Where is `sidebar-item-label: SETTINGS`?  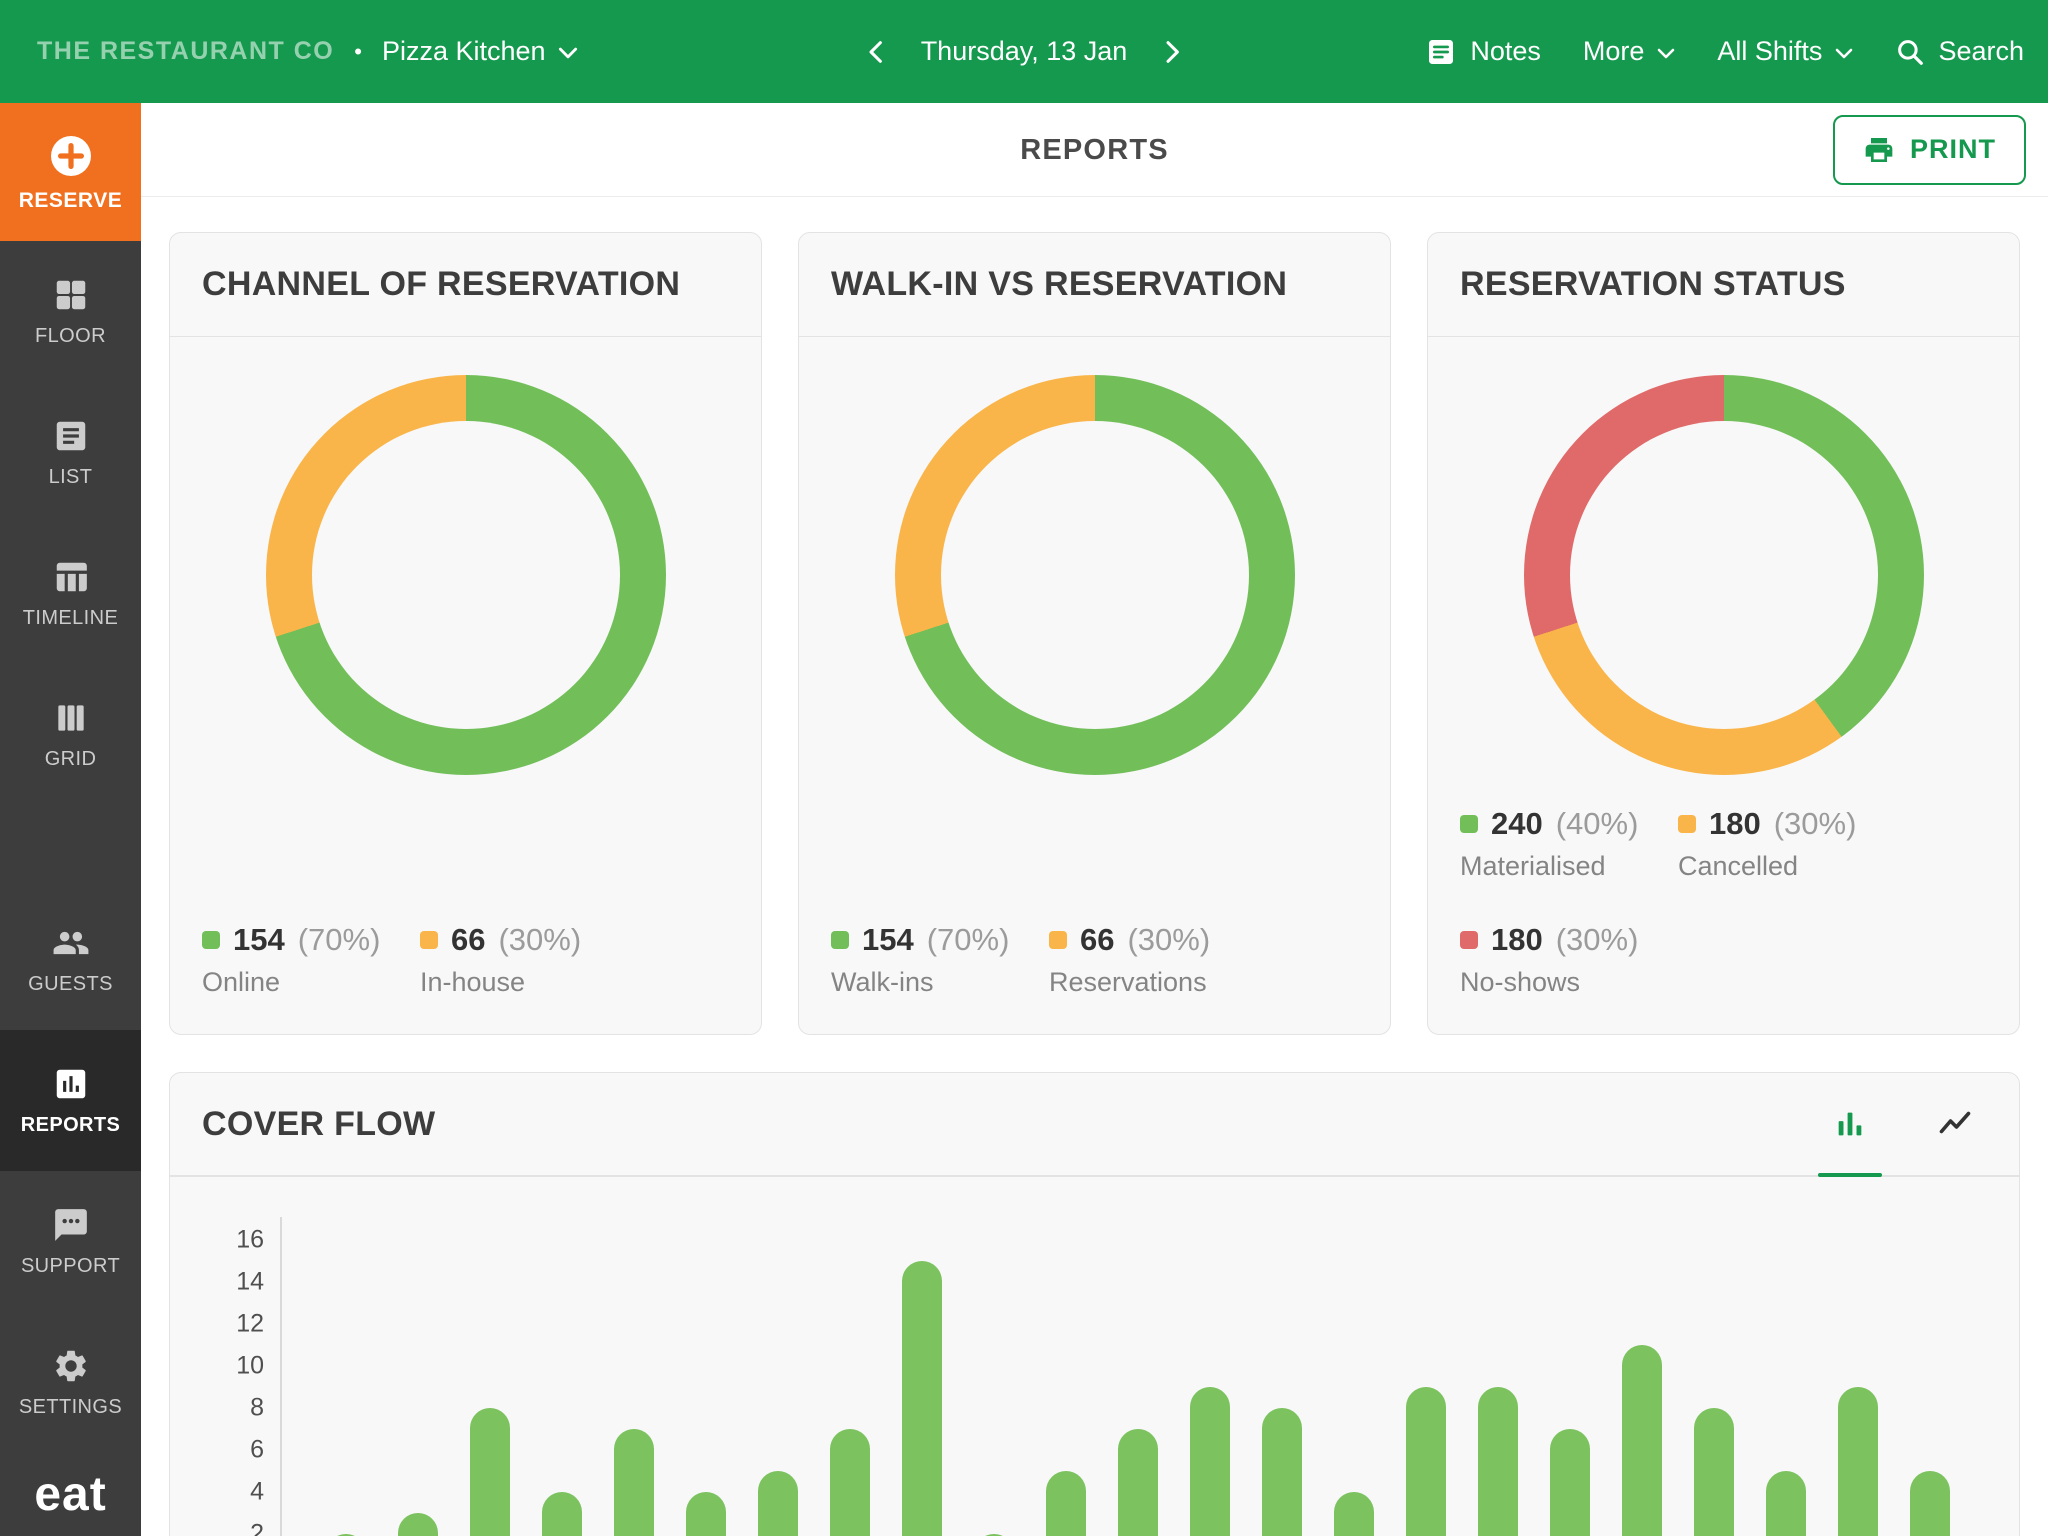
sidebar-item-label: SETTINGS is located at coordinates (70, 1406).